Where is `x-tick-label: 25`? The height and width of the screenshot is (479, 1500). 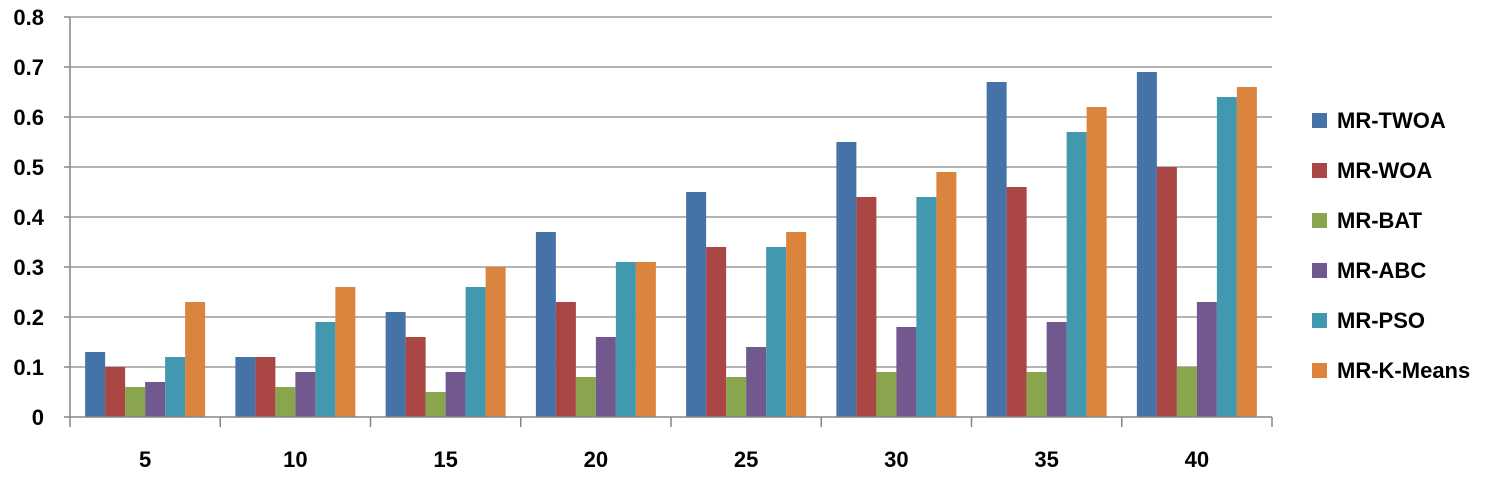
x-tick-label: 25 is located at coordinates (746, 459).